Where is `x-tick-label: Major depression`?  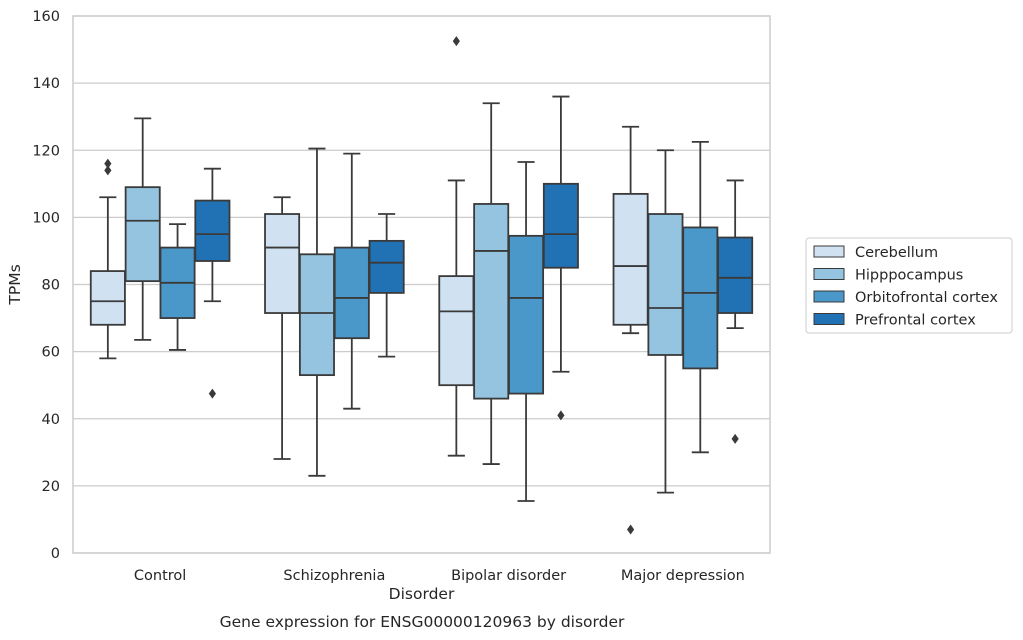 x-tick-label: Major depression is located at coordinates (683, 576).